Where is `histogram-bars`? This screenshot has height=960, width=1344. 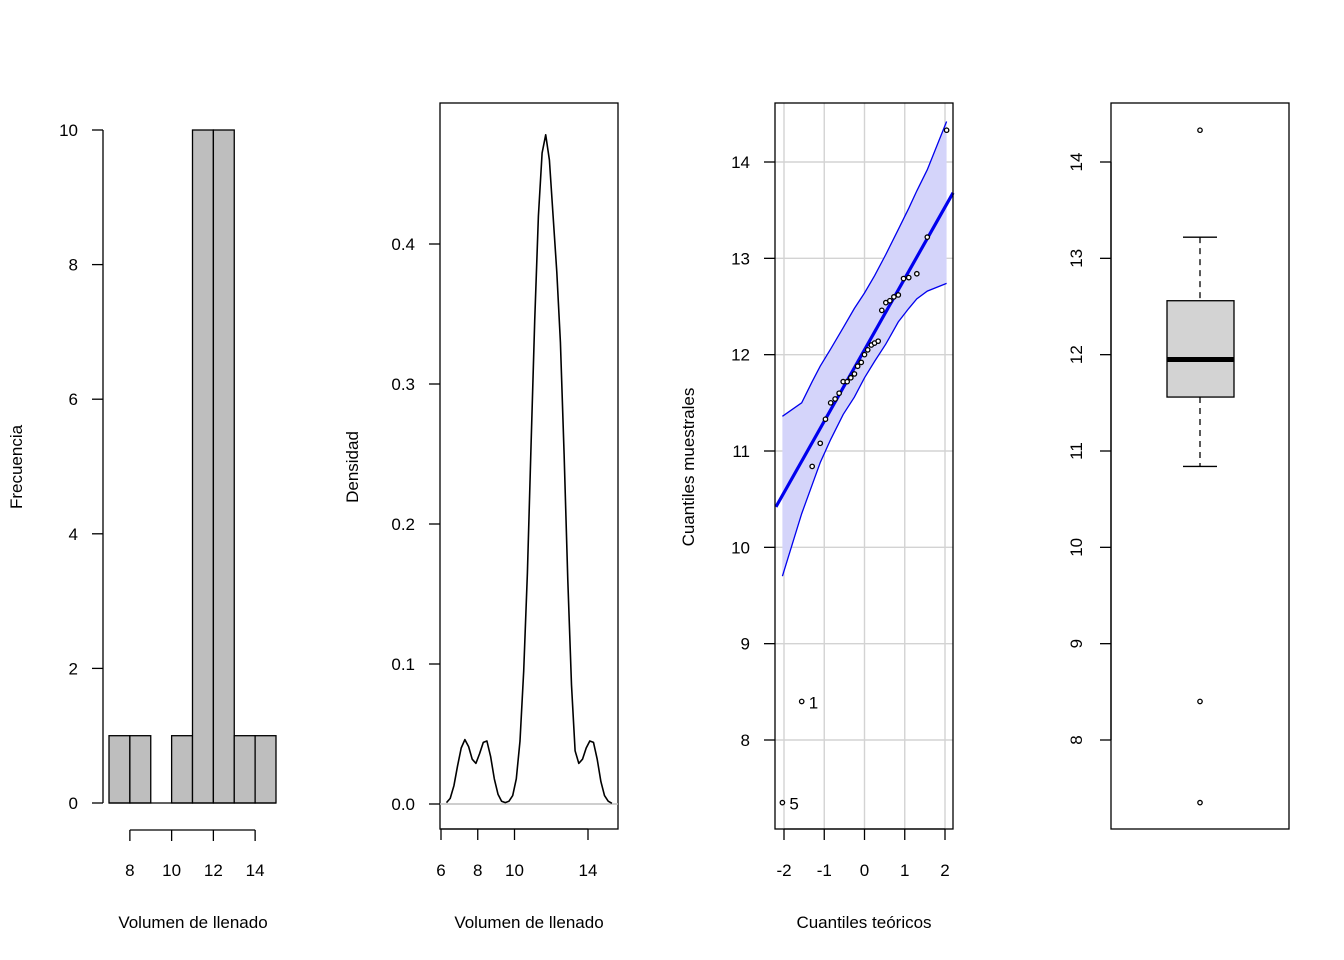
histogram-bars is located at coordinates (192, 466).